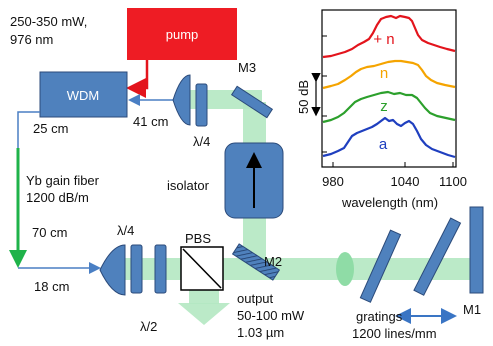  What do you see at coordinates (204, 314) in the screenshot?
I see `output-beam-arrow` at bounding box center [204, 314].